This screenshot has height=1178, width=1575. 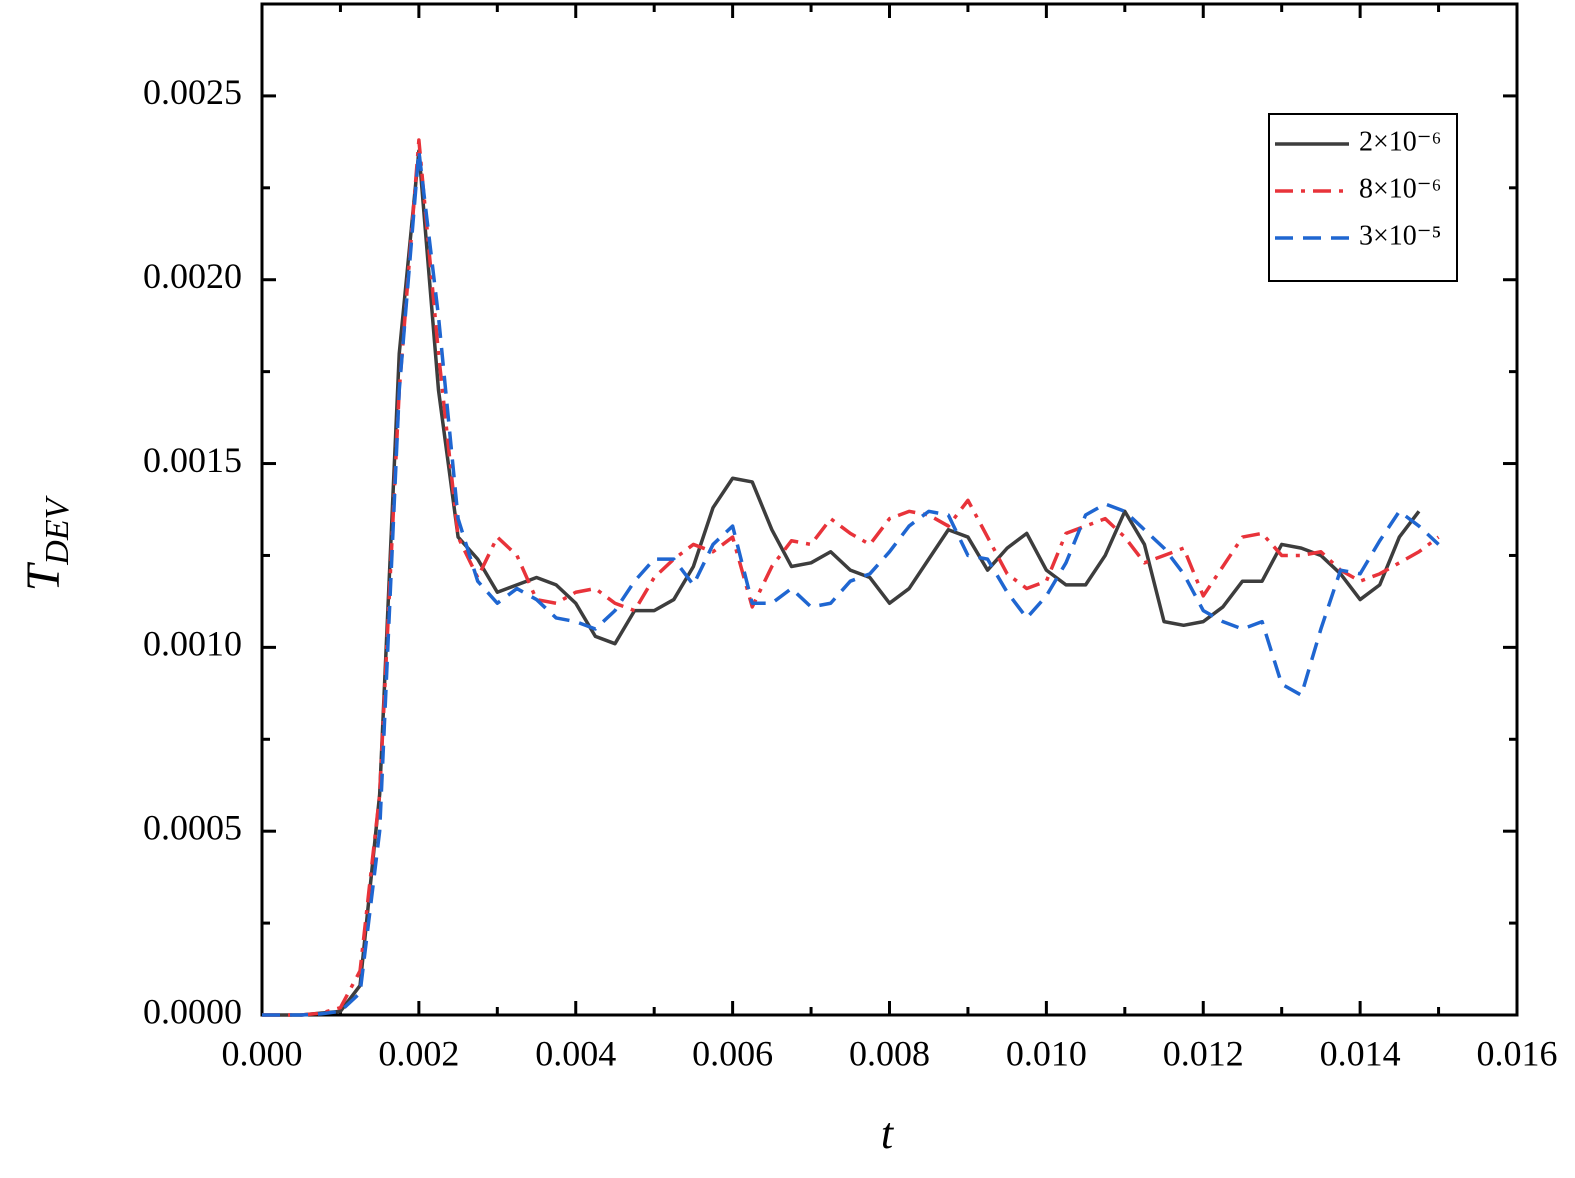 What do you see at coordinates (192, 644) in the screenshot?
I see `y-tick-label: 0.0010` at bounding box center [192, 644].